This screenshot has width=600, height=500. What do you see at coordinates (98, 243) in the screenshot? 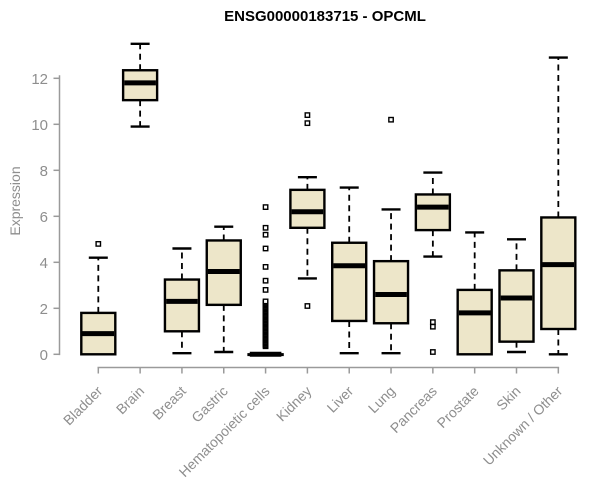
I see `outlier-point-bladder` at bounding box center [98, 243].